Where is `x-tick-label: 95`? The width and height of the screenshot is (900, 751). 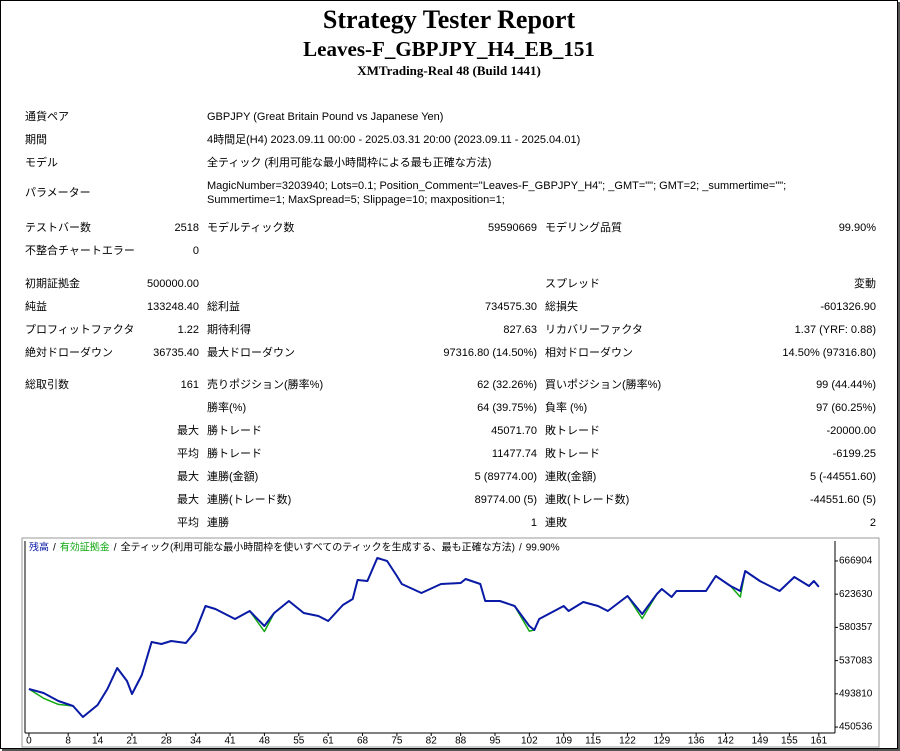
x-tick-label: 95 is located at coordinates (495, 741).